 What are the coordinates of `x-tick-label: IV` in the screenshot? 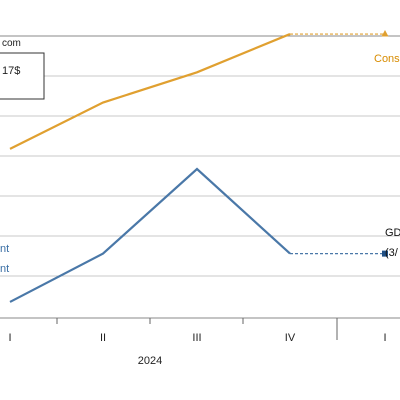 It's located at (290, 338).